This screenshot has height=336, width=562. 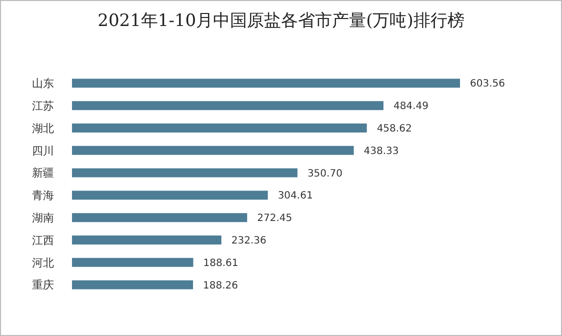 What do you see at coordinates (324, 174) in the screenshot?
I see `data-label: 350.70` at bounding box center [324, 174].